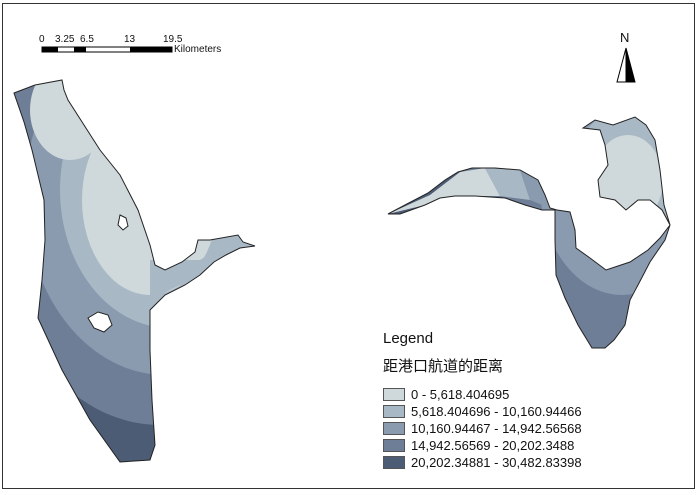 The width and height of the screenshot is (700, 495). Describe the element at coordinates (123, 222) in the screenshot. I see `island-small` at that location.